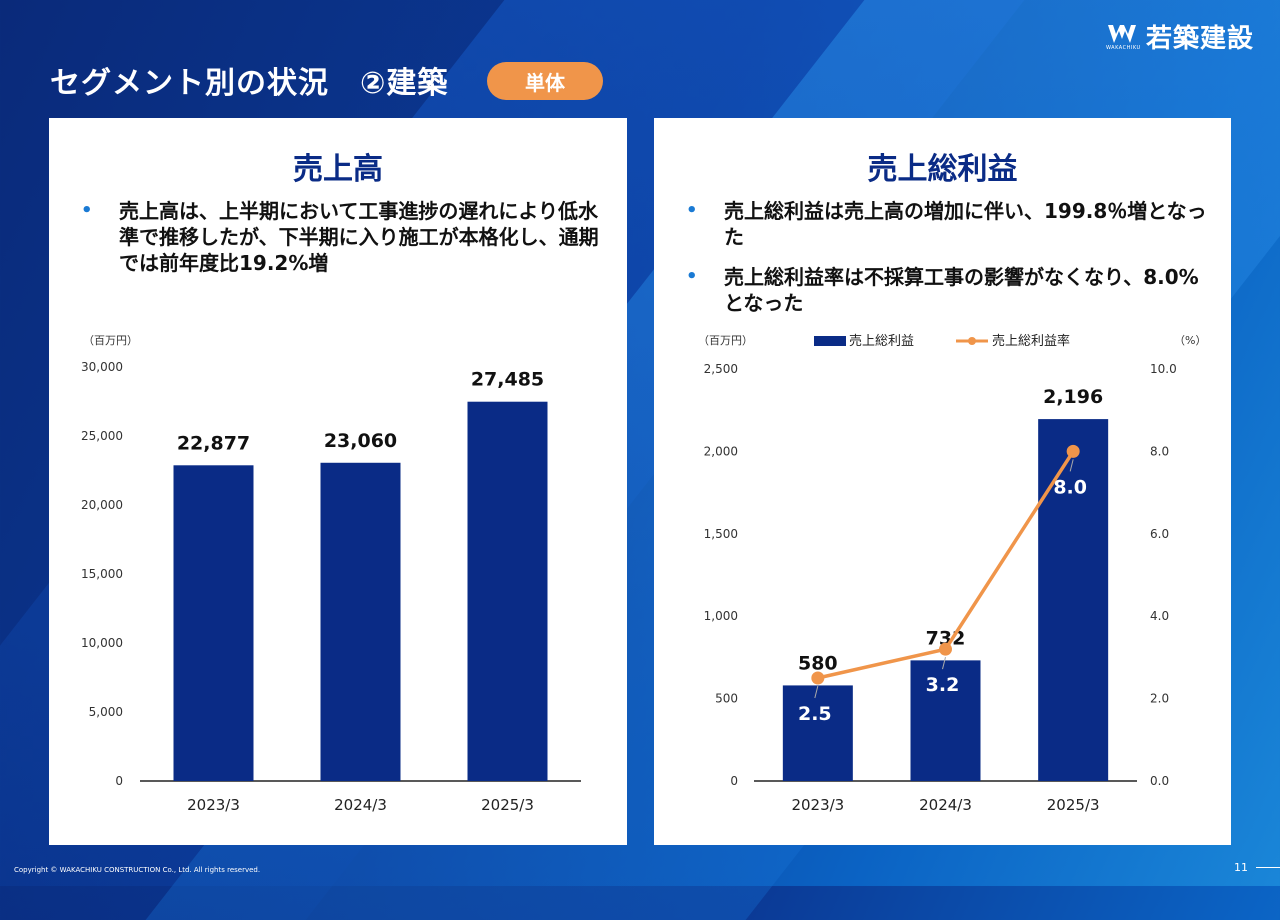  What do you see at coordinates (721, 534) in the screenshot?
I see `y-tick-label-left: 1,500` at bounding box center [721, 534].